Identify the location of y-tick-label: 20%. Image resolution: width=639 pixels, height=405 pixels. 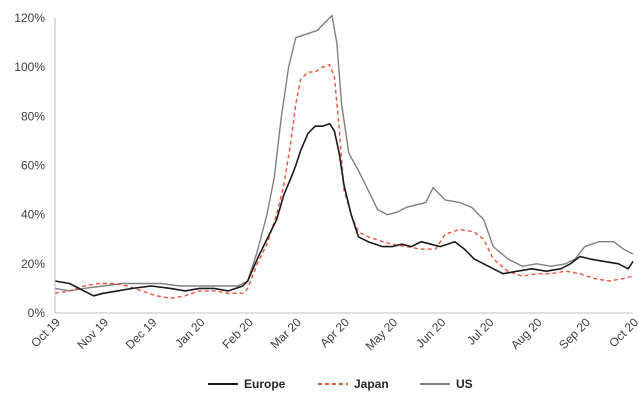
(33, 264).